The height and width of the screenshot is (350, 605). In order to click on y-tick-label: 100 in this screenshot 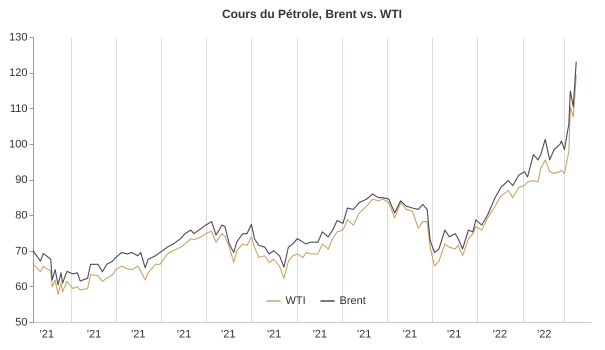, I will do `click(18, 144)`.